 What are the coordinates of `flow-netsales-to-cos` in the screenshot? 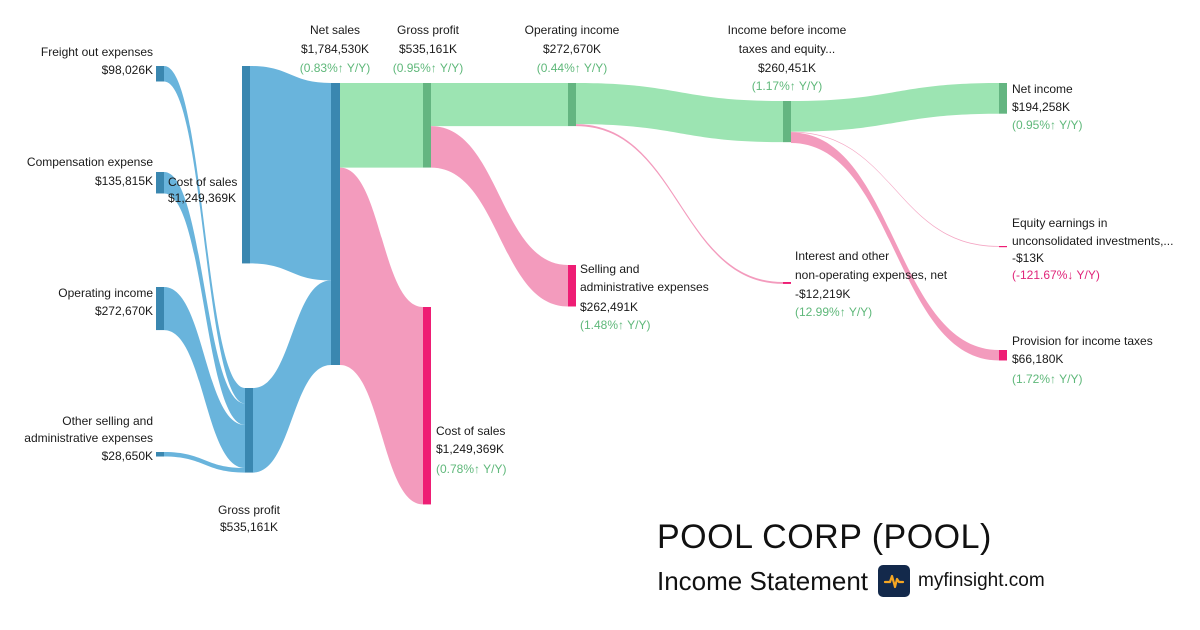 It's located at (381, 336).